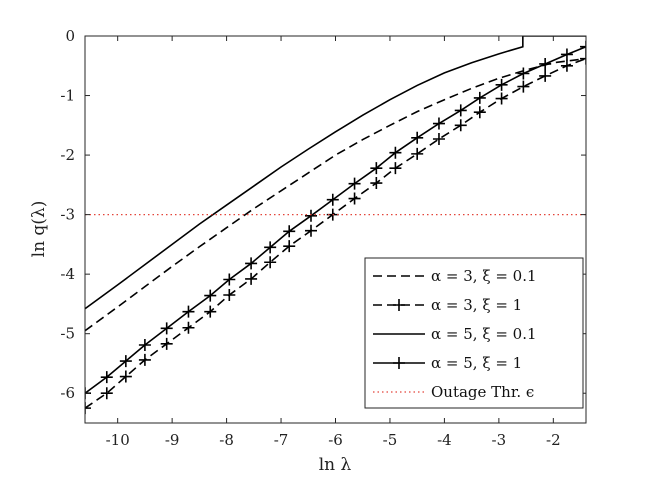 This screenshot has width=648, height=486. I want to click on x-tick-label: -9, so click(172, 440).